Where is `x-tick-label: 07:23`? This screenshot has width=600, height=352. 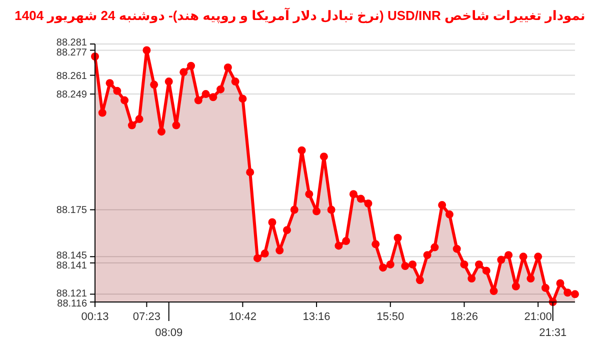
x-tick-label: 07:23 is located at coordinates (146, 317).